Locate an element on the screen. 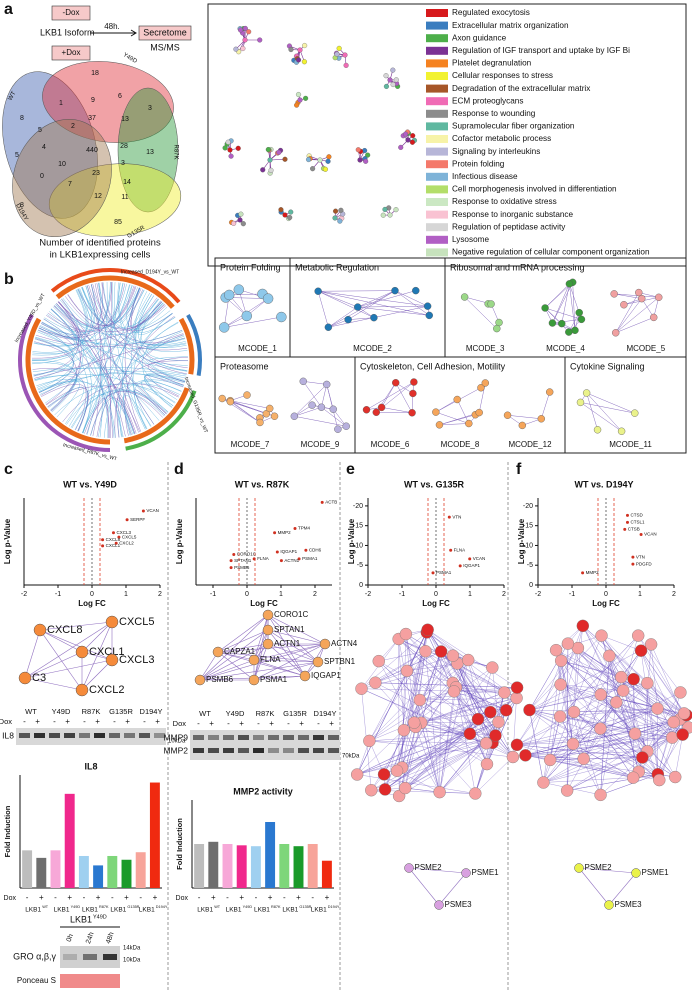 This screenshot has width=692, height=992. y-tick-label: 0 is located at coordinates (531, 585).